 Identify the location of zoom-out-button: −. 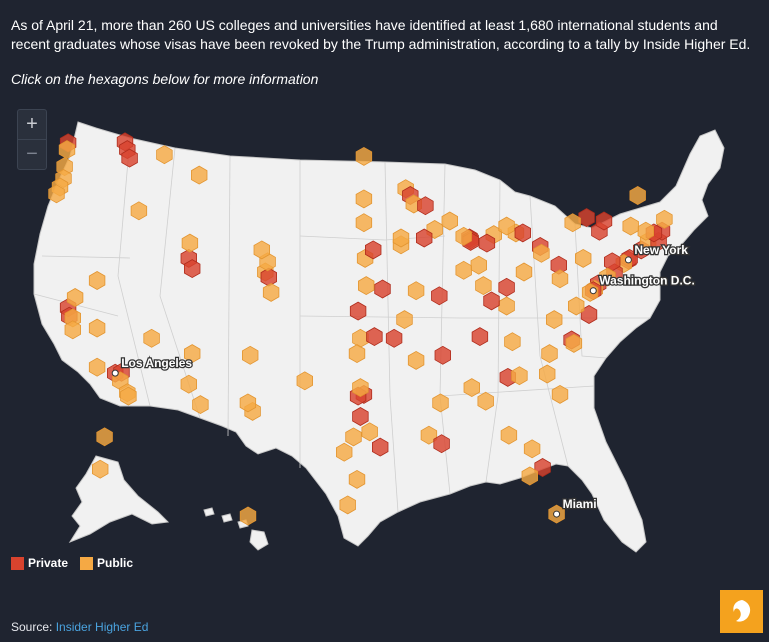
(32, 154).